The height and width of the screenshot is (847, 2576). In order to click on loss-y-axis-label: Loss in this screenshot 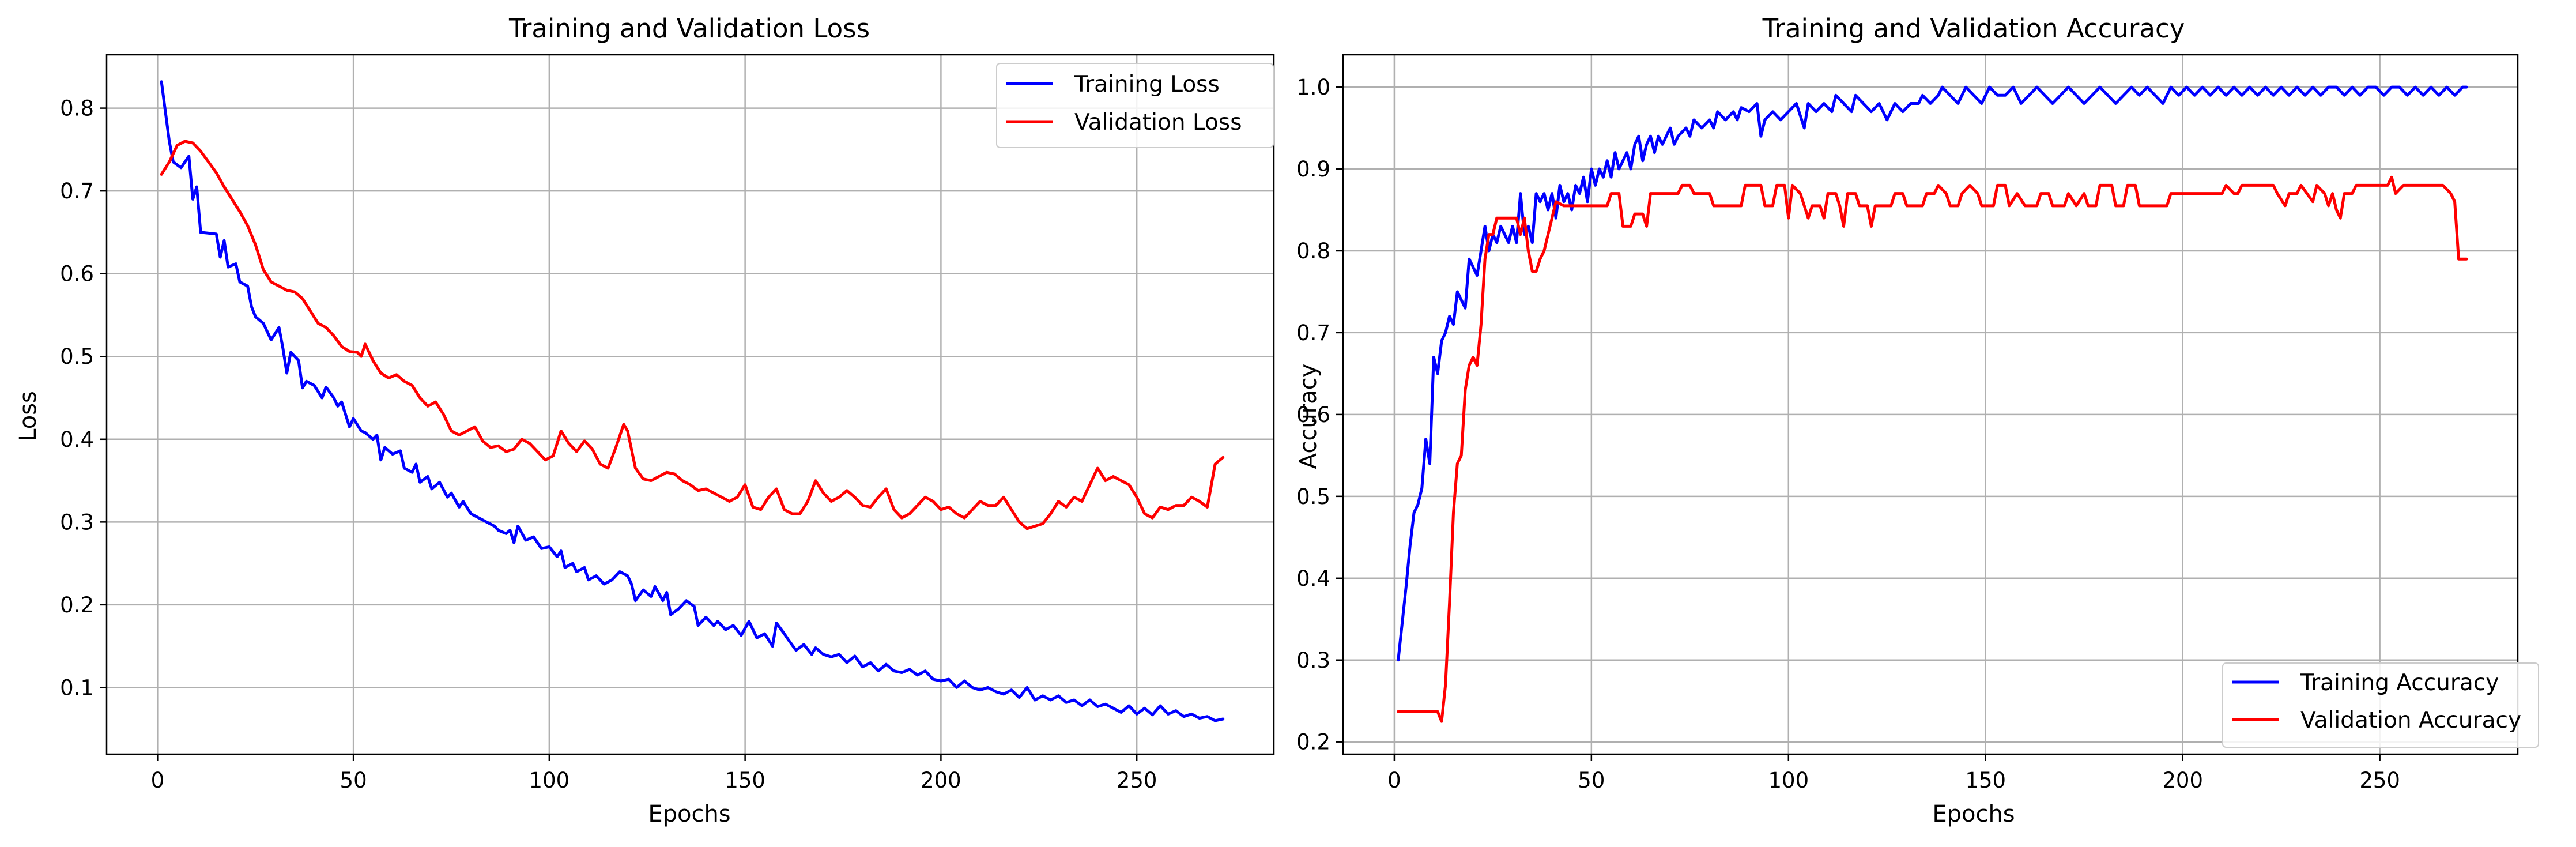, I will do `click(28, 416)`.